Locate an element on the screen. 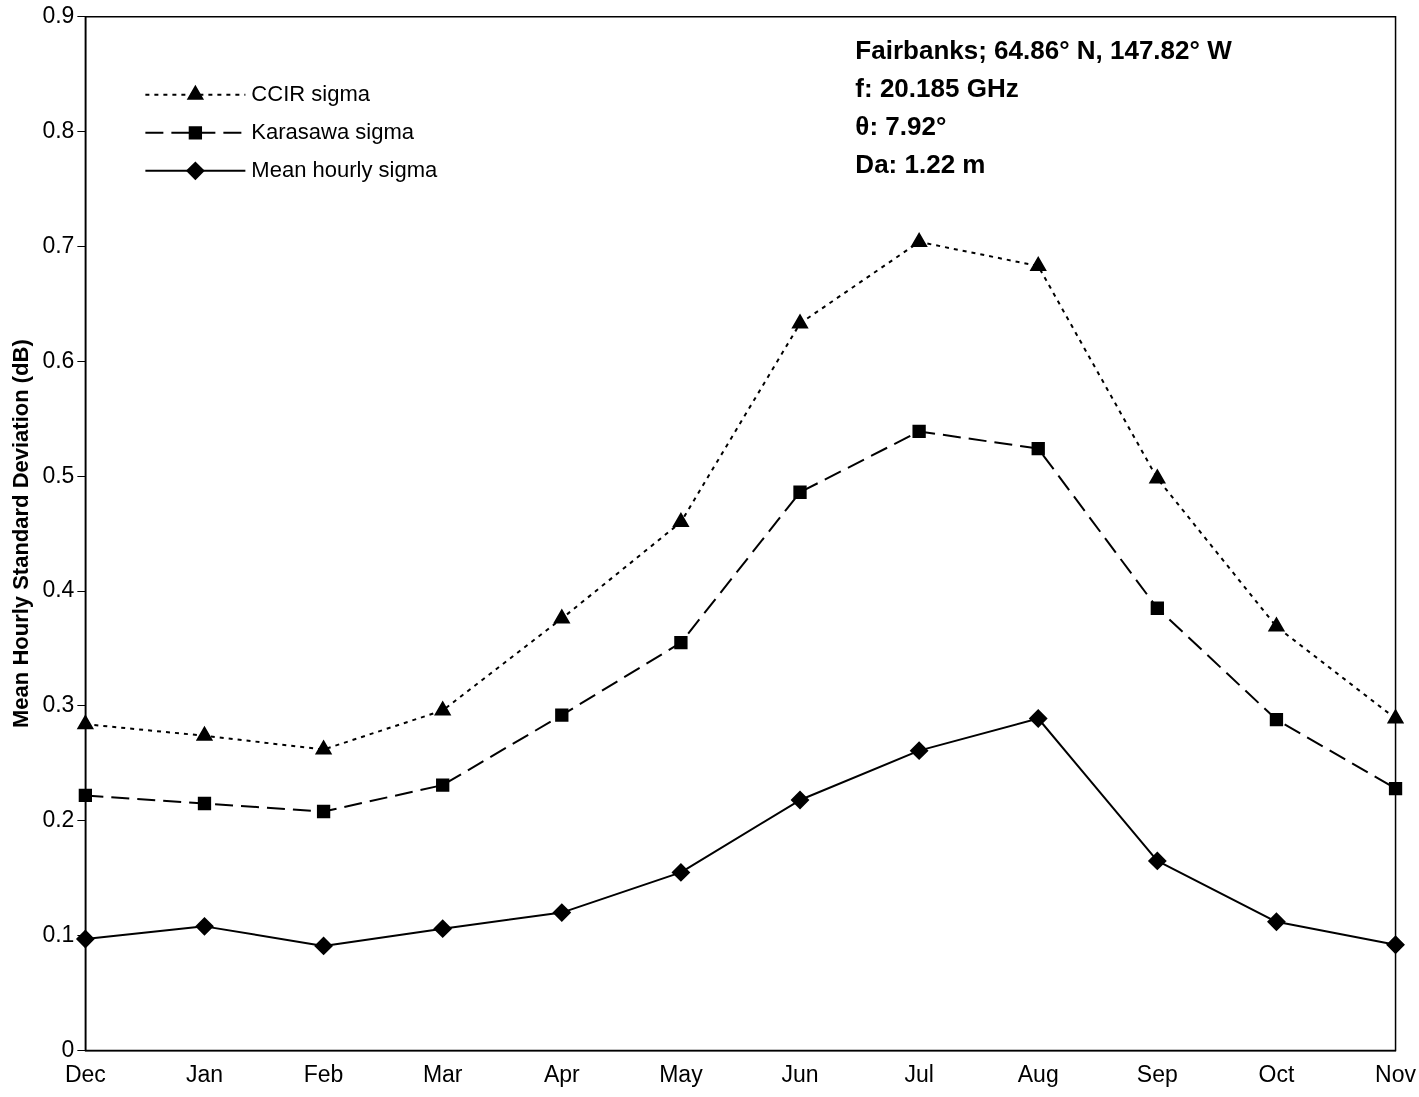  x-tick-label: Nov is located at coordinates (1396, 1073).